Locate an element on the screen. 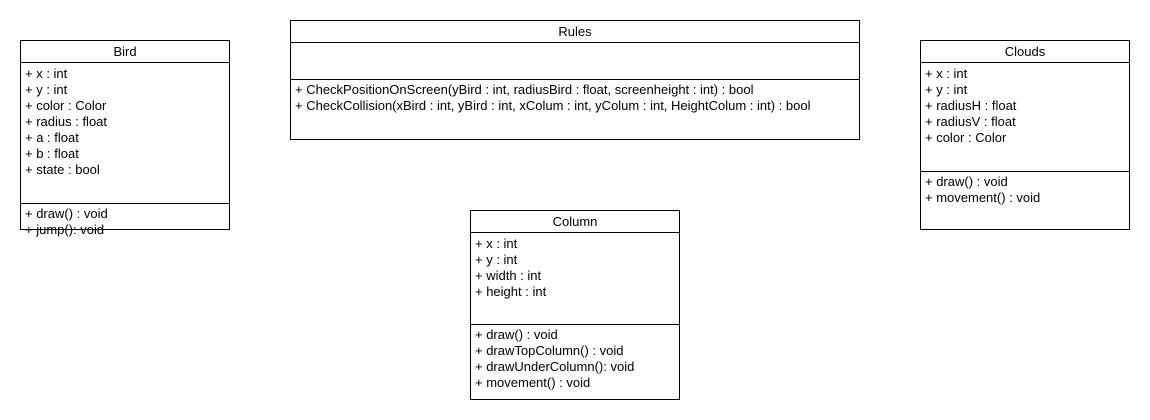  clouds-method: + draw() : void is located at coordinates (966, 181).